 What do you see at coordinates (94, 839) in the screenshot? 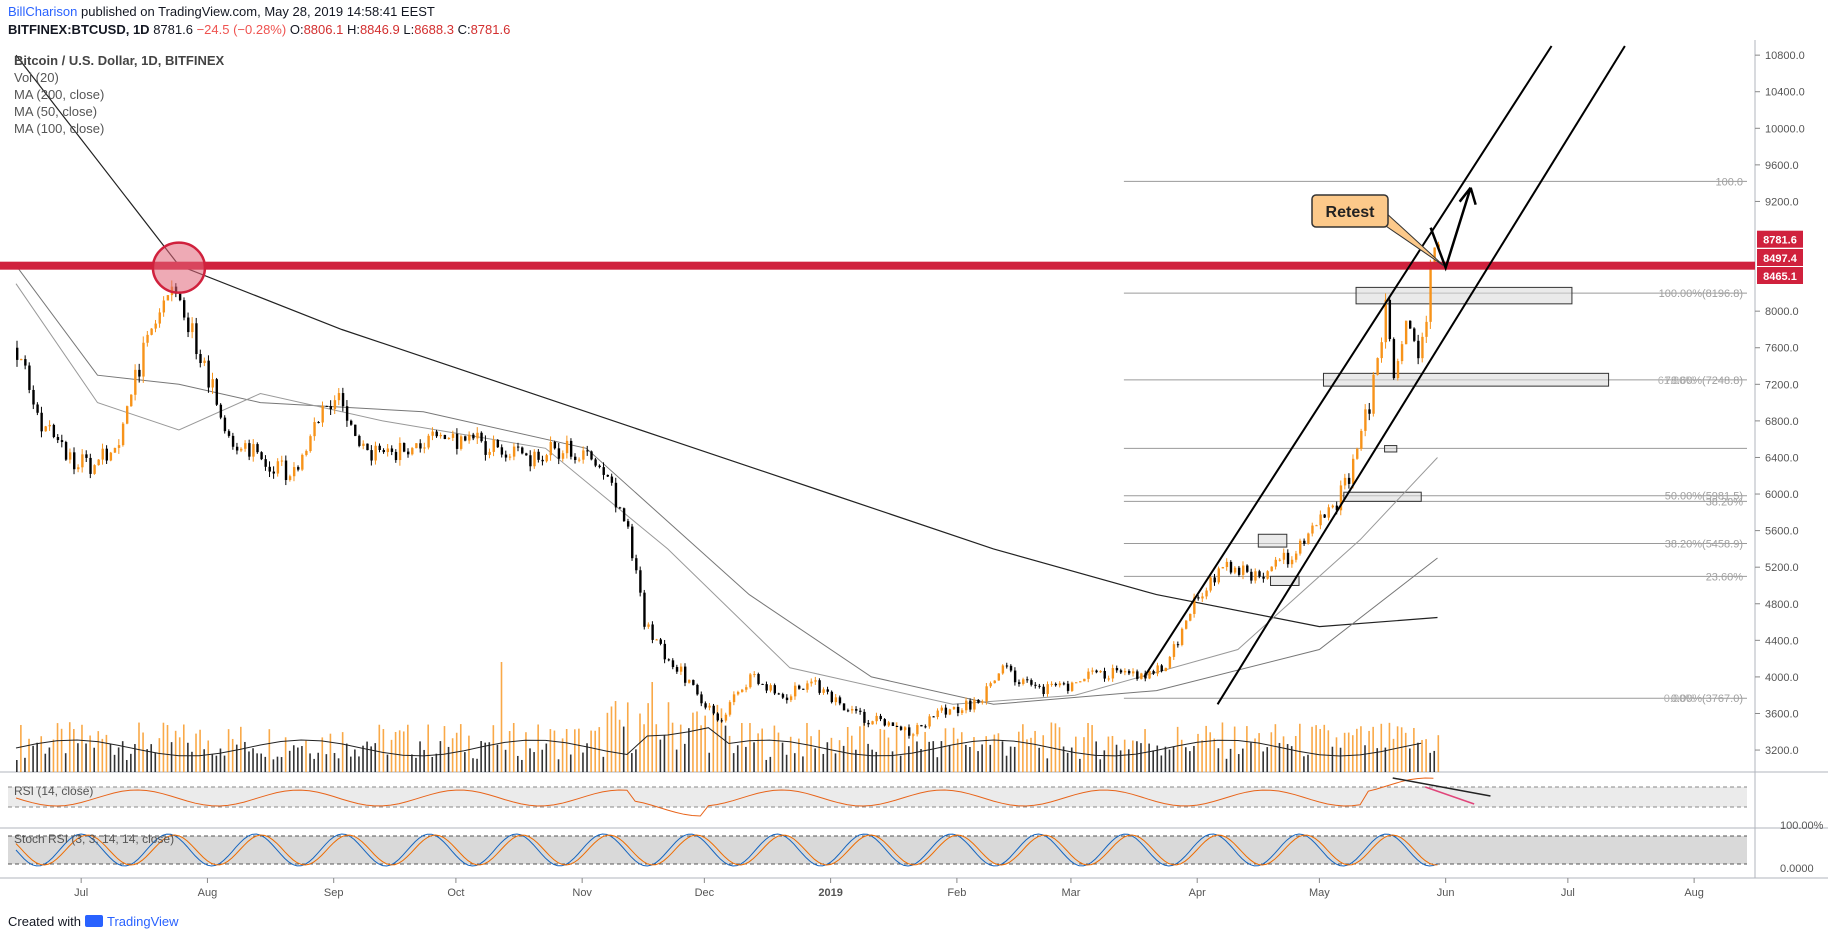
I see `stoch-rsi-label: Stoch RSI (3, 3, 14, 14, close)` at bounding box center [94, 839].